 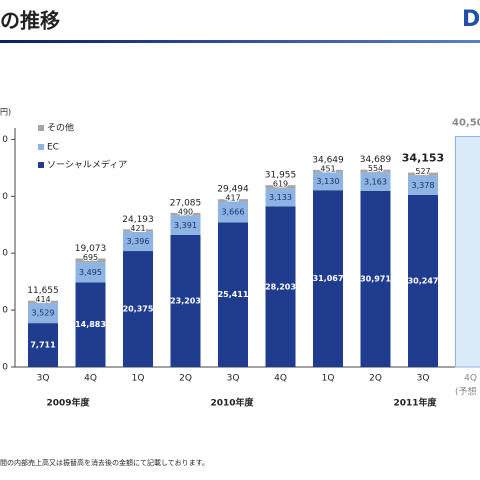 What do you see at coordinates (467, 252) in the screenshot?
I see `forecast-bar` at bounding box center [467, 252].